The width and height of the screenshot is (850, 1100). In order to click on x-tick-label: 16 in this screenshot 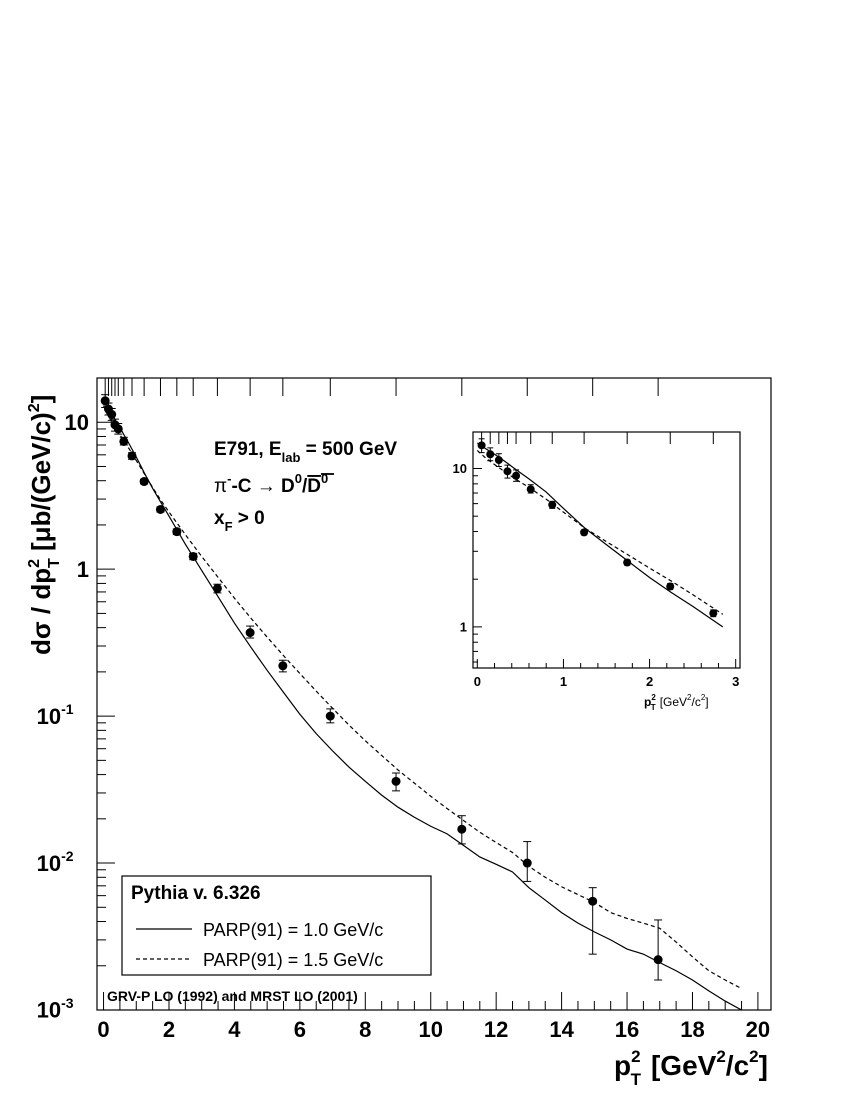, I will do `click(627, 1029)`.